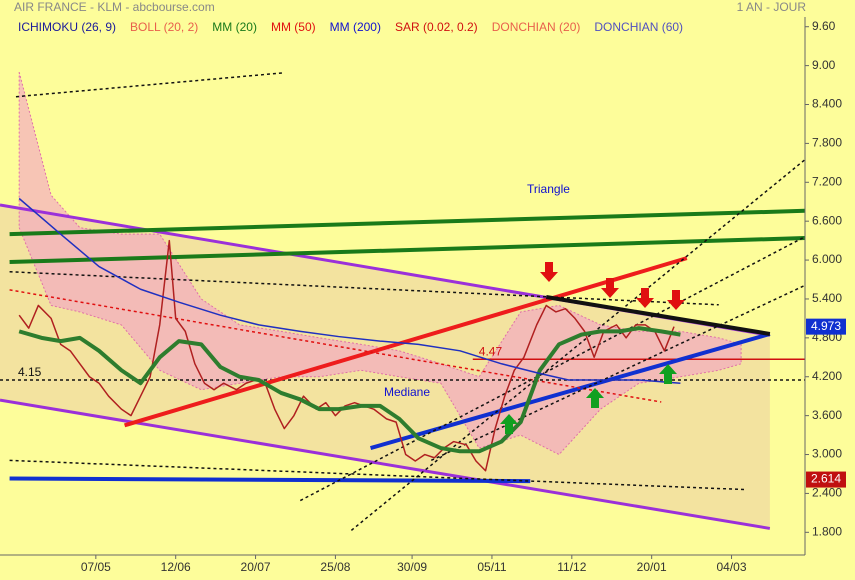 The height and width of the screenshot is (580, 855). I want to click on x-tick-label: 12/06, so click(176, 567).